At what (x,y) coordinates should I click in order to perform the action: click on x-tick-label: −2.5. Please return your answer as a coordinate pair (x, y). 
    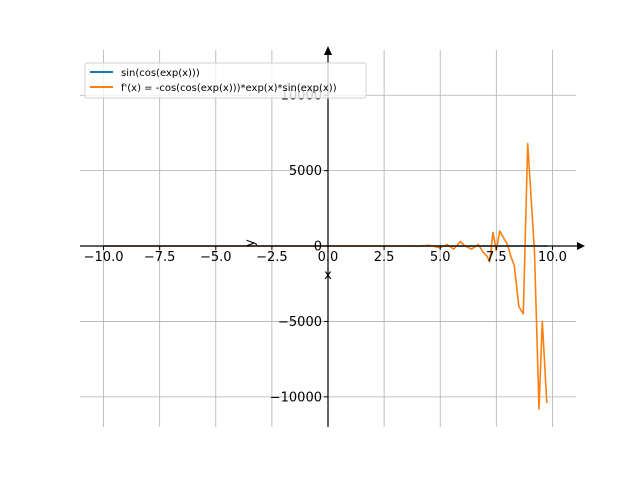
    Looking at the image, I should click on (272, 257).